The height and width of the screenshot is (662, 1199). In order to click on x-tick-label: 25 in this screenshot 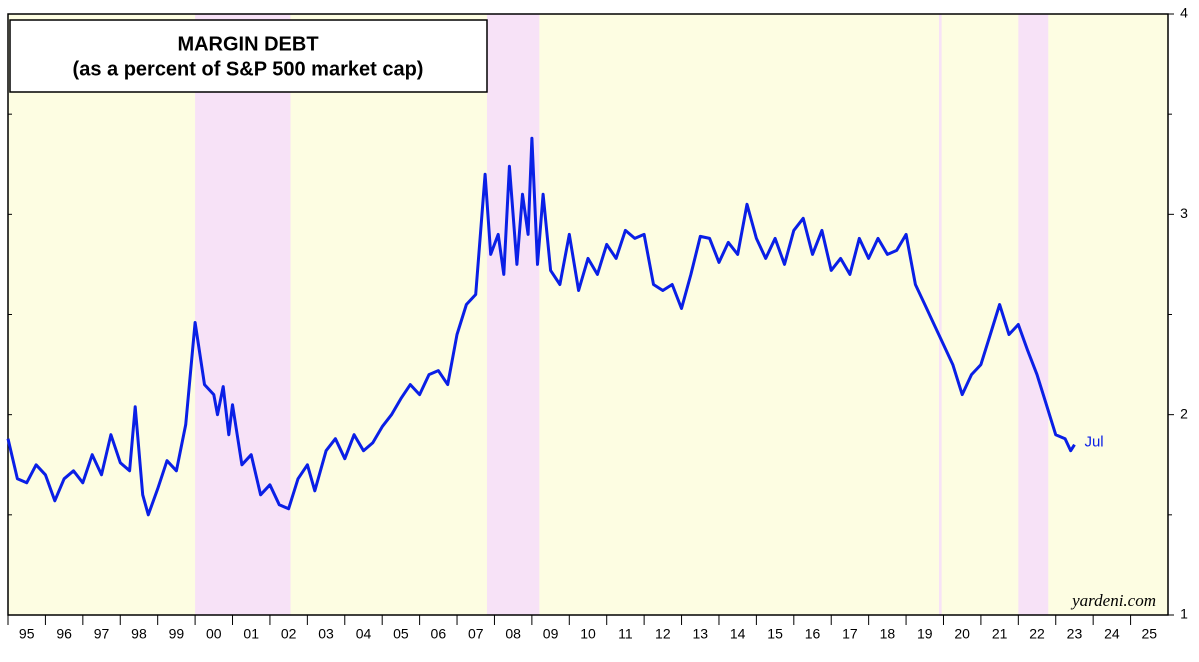, I will do `click(1150, 634)`.